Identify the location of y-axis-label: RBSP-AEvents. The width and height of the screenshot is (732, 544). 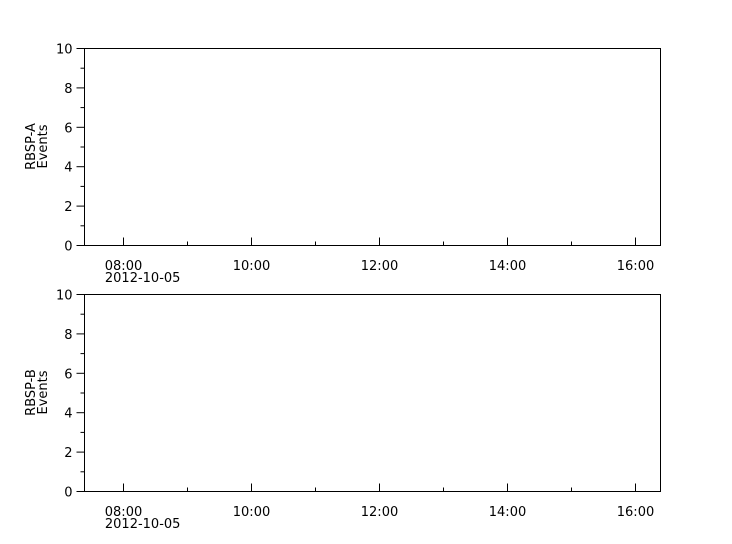
(37, 146).